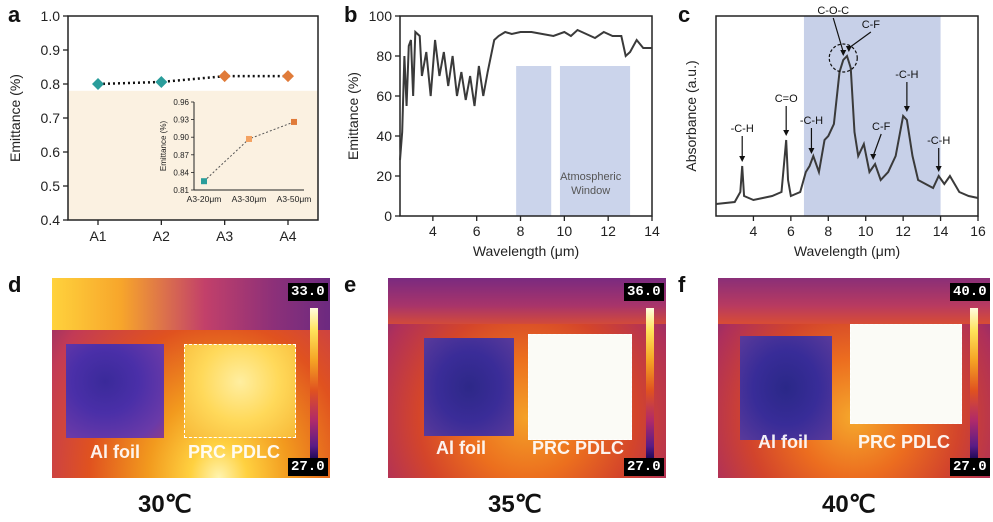 Image resolution: width=993 pixels, height=522 pixels. Describe the element at coordinates (51, 186) in the screenshot. I see `y-tick-label: 0.5` at that location.